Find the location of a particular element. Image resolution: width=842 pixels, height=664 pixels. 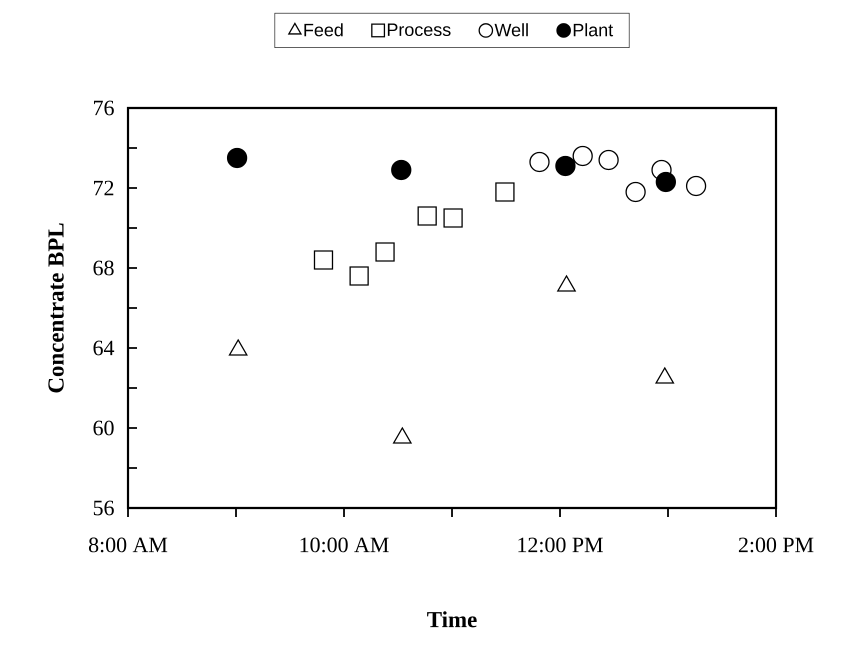

y-tick-label: 60 is located at coordinates (104, 428).